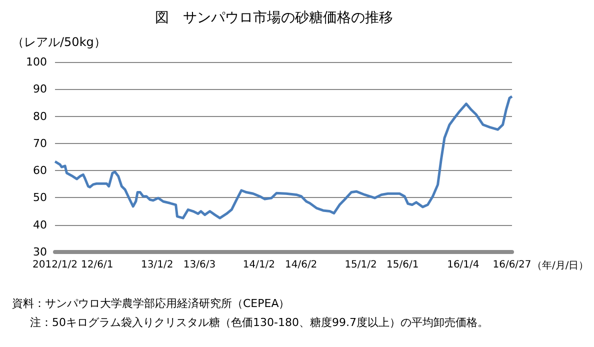 This screenshot has width=594, height=347. I want to click on x-tick-label: 14/1/2, so click(259, 265).